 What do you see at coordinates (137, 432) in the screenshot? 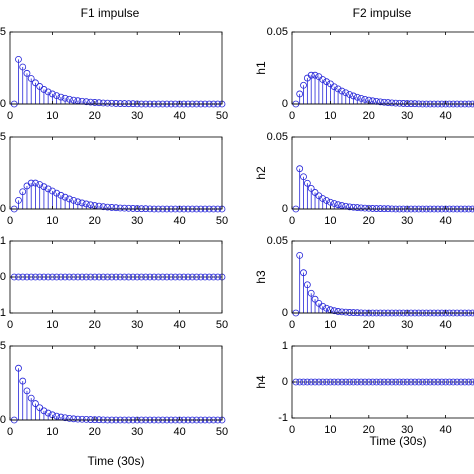
I see `x-tick-label: 30` at bounding box center [137, 432].